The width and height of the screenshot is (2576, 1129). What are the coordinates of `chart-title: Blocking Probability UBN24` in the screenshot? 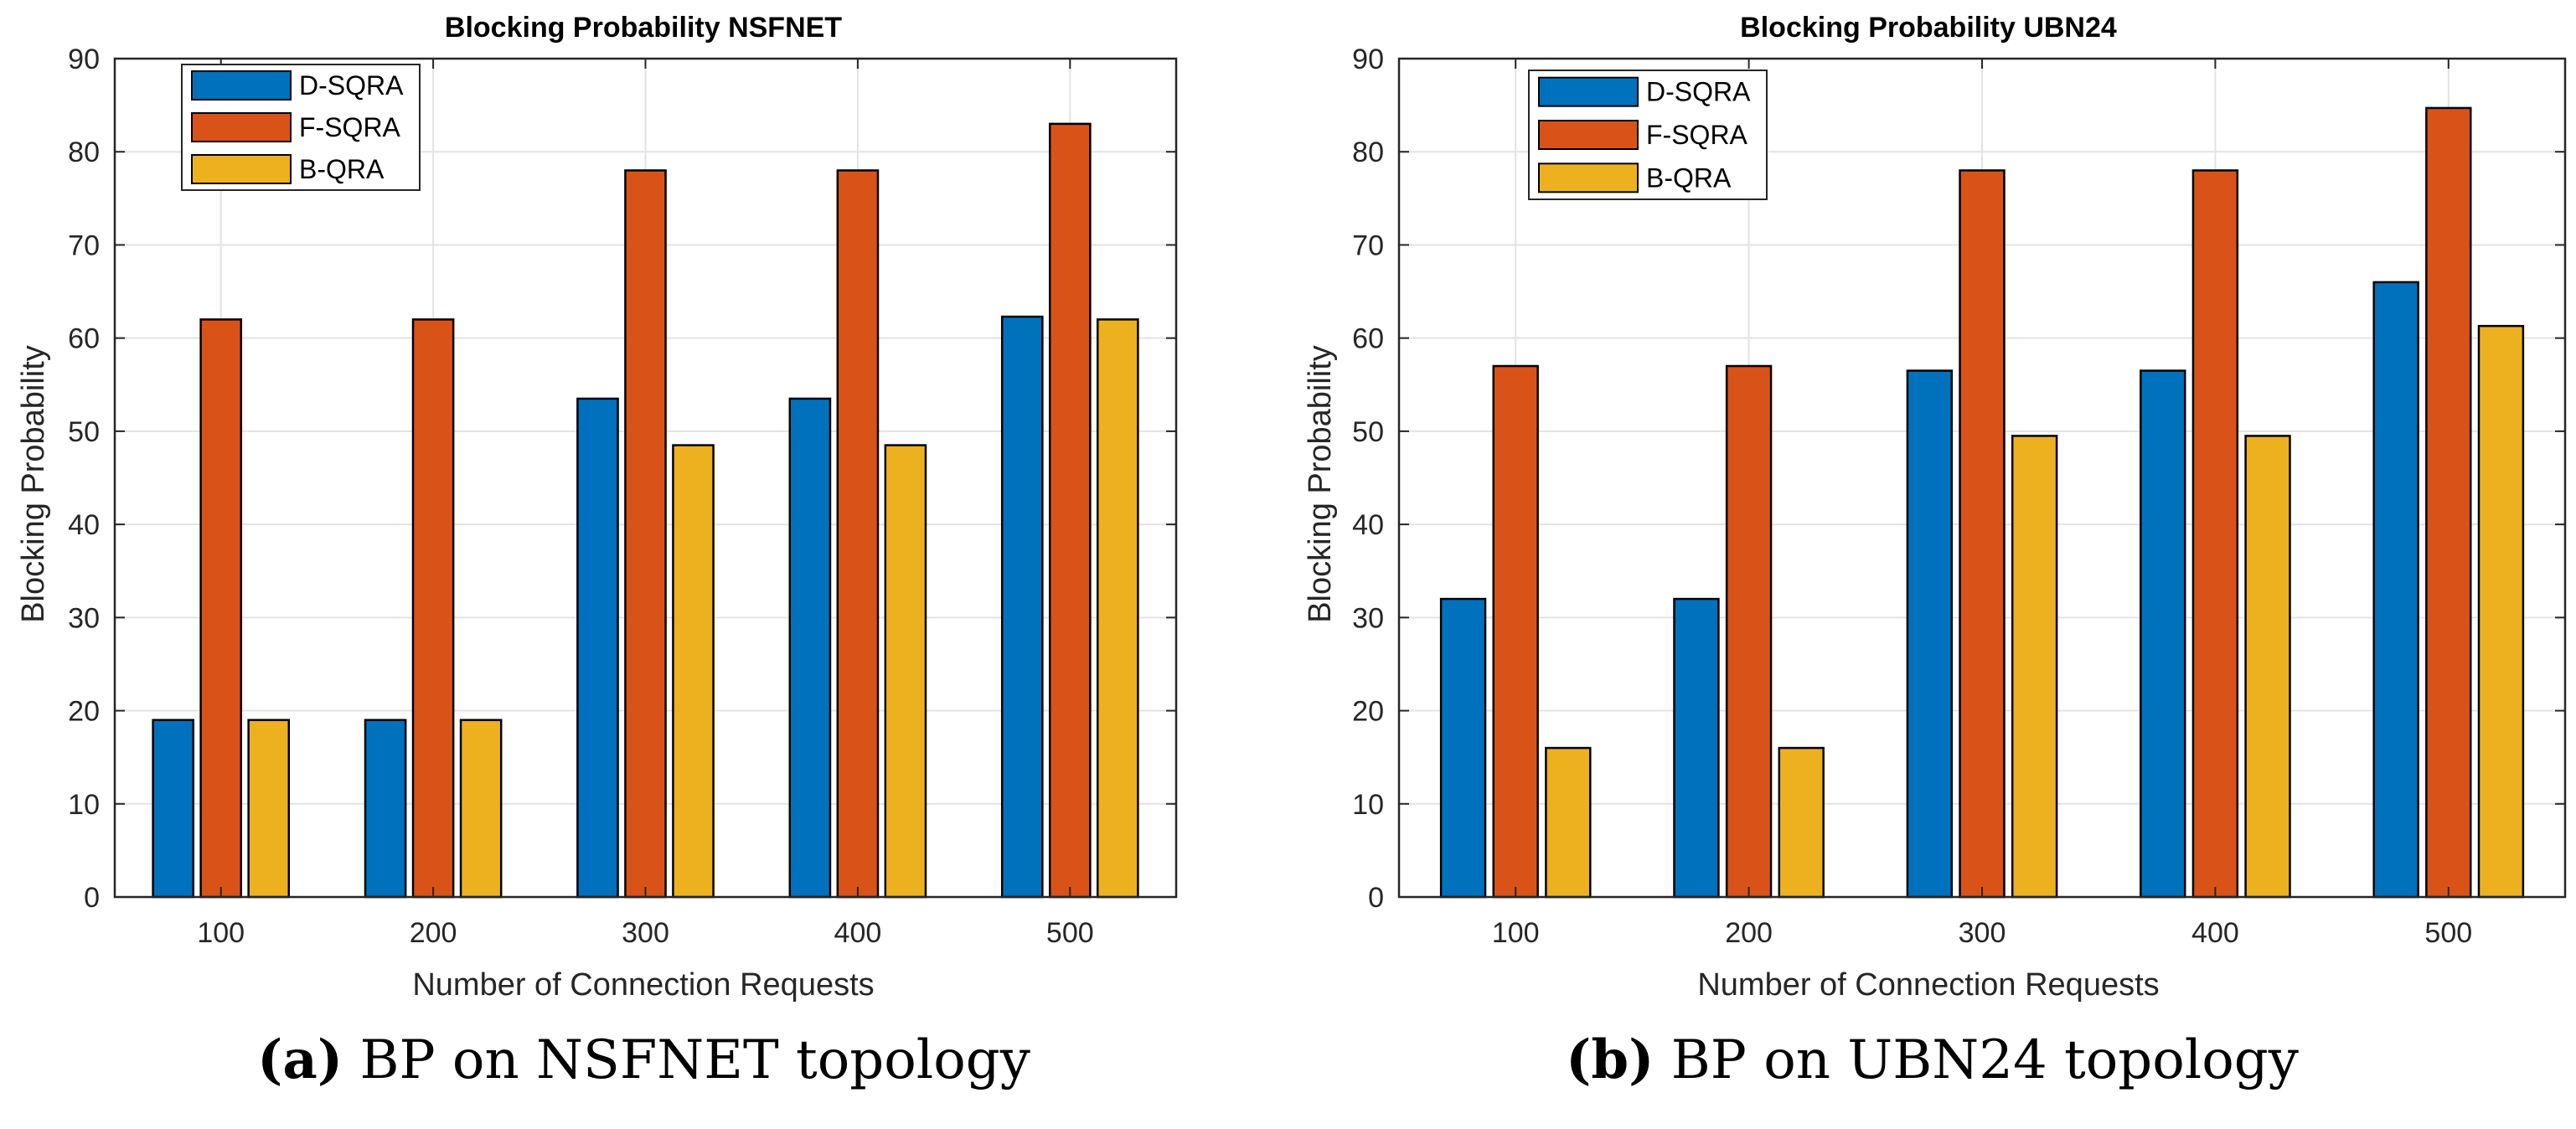 It's located at (1928, 28).